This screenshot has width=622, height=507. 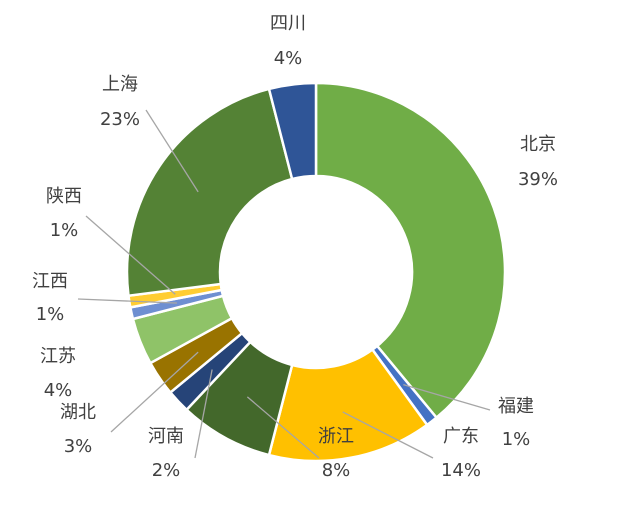 I want to click on slice-value-6: 4%, so click(x=58, y=390).